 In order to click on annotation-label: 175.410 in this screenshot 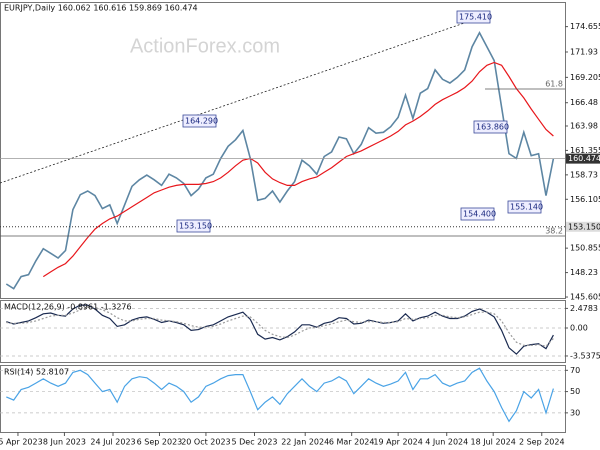, I will do `click(475, 17)`.